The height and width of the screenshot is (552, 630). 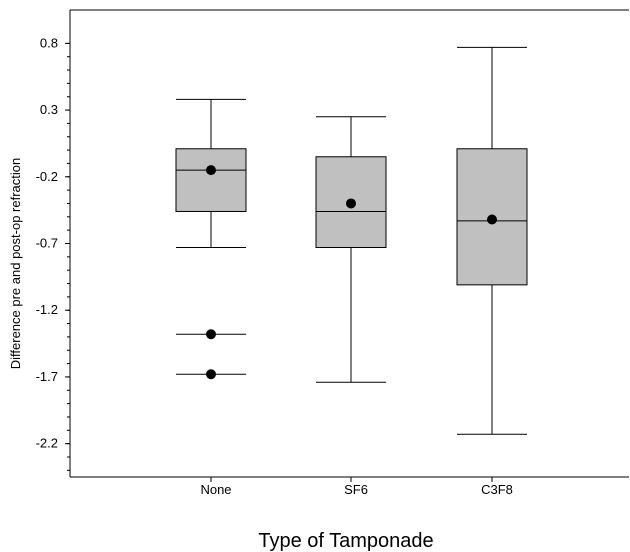 What do you see at coordinates (47, 243) in the screenshot?
I see `y-tick-label: -0.7` at bounding box center [47, 243].